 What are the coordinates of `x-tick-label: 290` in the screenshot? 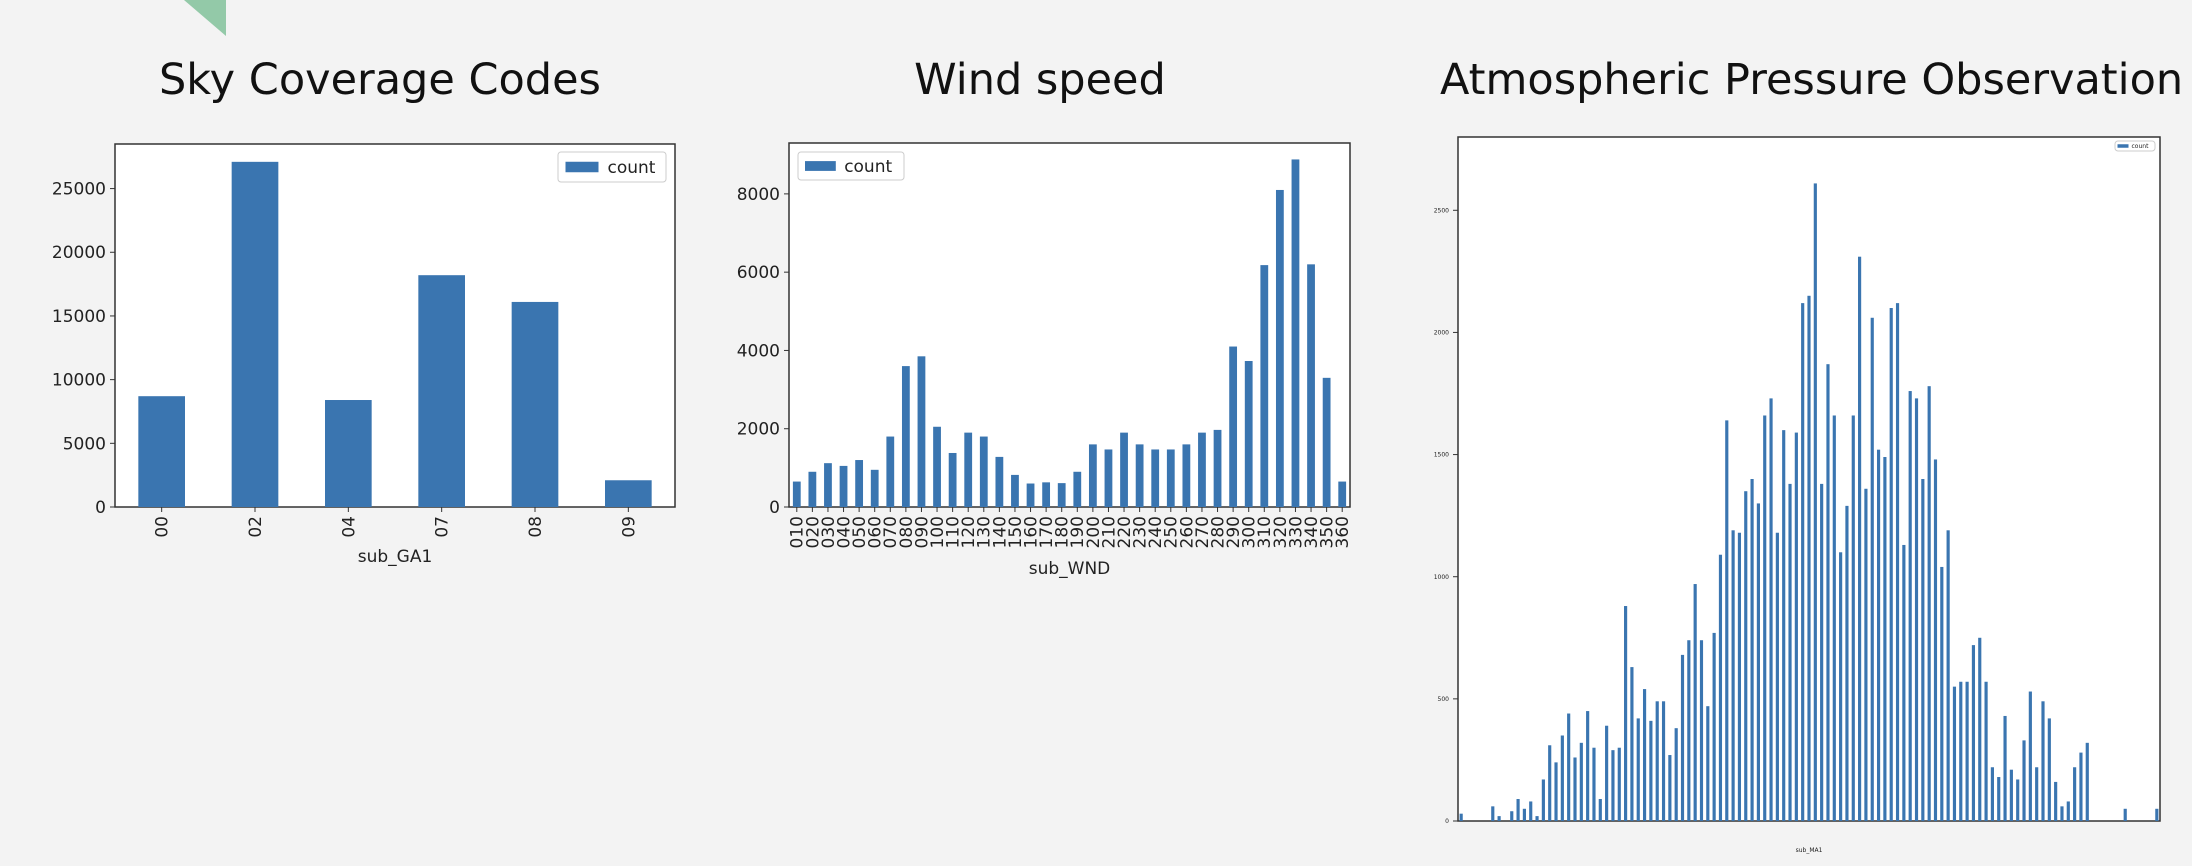 It's located at (1234, 532).